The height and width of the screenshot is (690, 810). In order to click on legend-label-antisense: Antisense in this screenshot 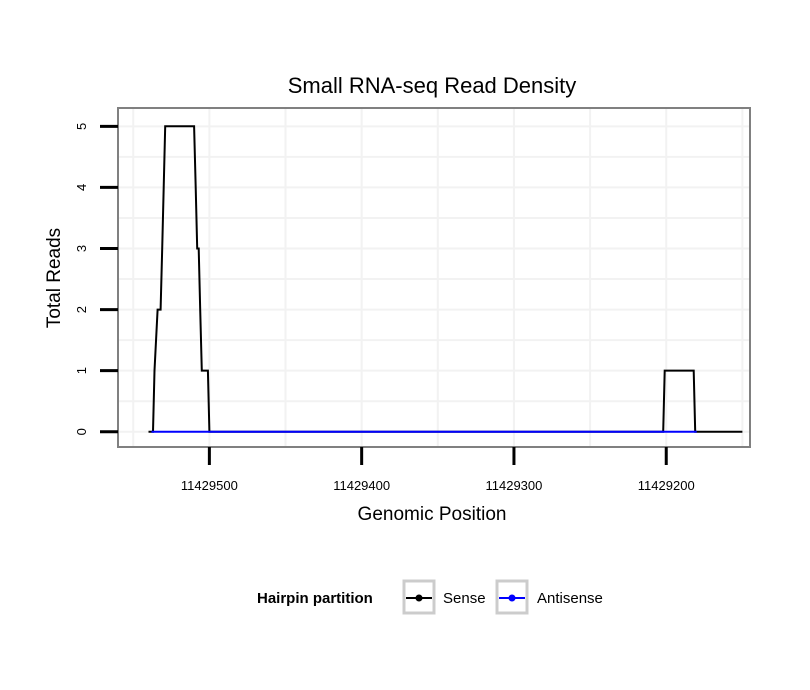, I will do `click(570, 598)`.